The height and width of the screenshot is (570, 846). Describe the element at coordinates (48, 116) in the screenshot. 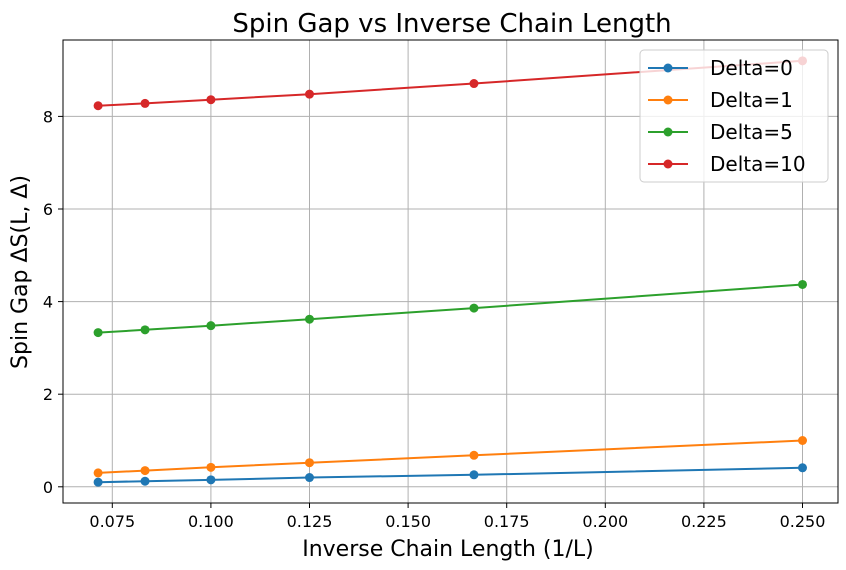

I see `y-tick-label: 8` at that location.